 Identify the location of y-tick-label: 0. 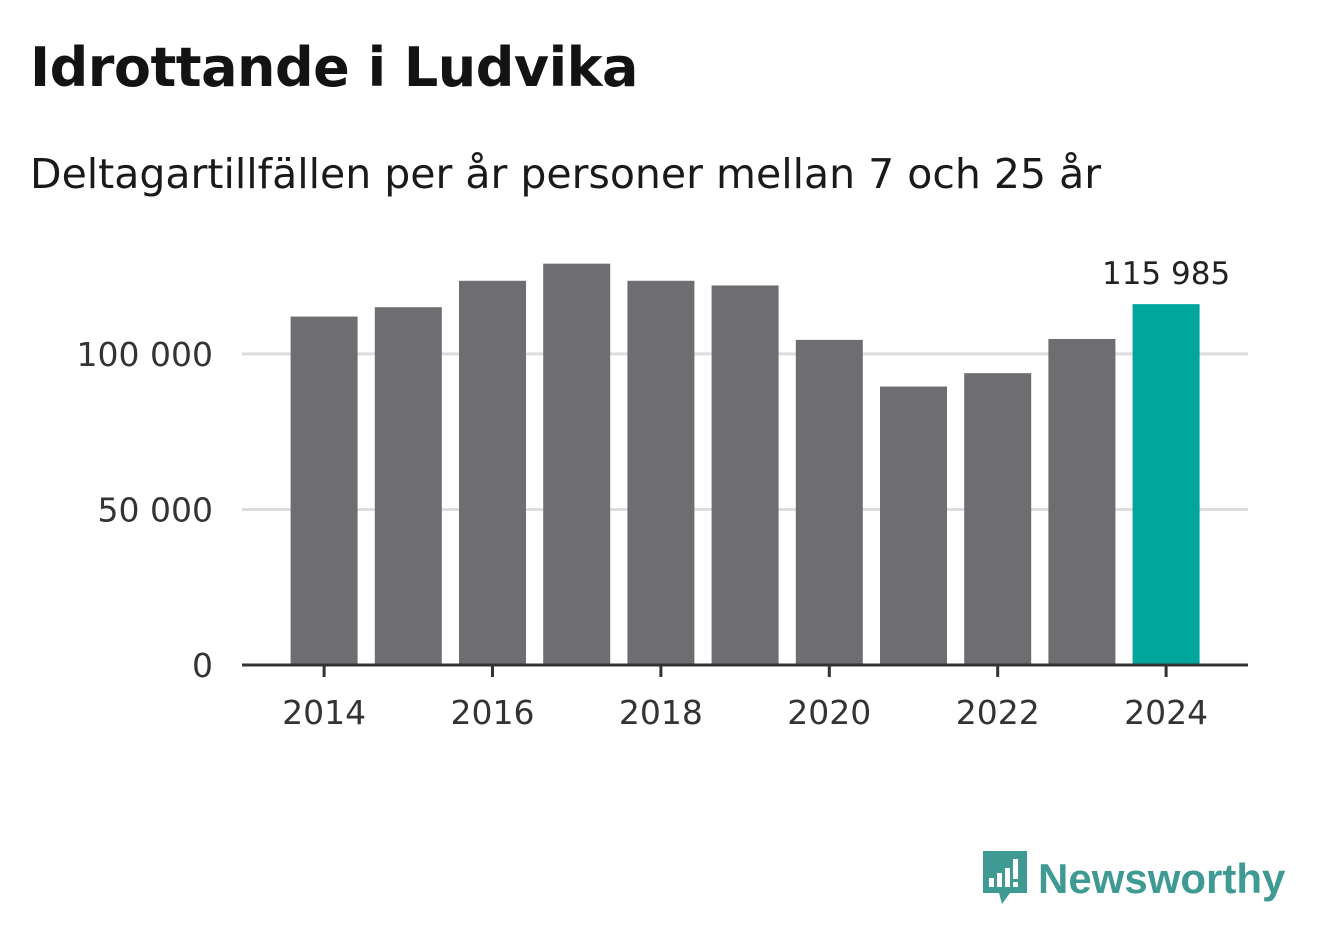
(202, 665).